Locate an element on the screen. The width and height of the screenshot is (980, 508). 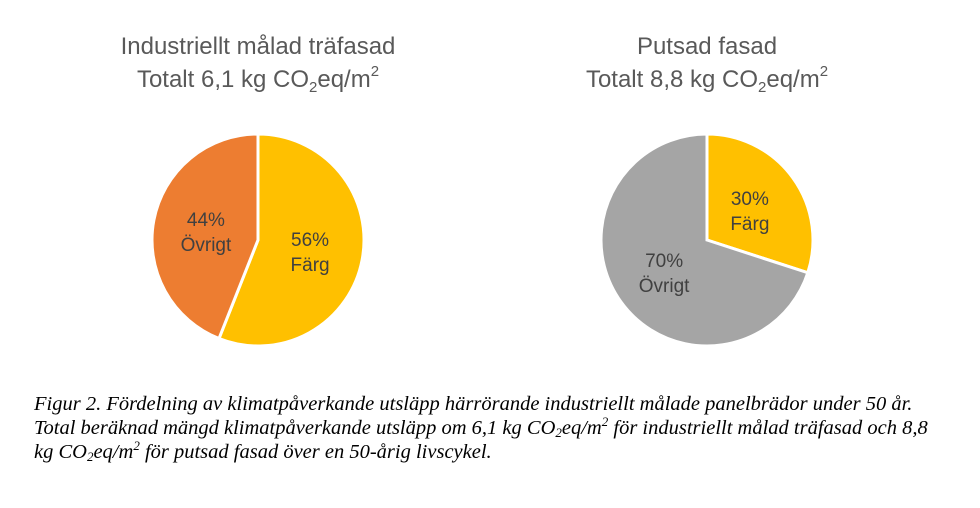
subtitle-prefix: Totalt 6,1 kg CO is located at coordinates (223, 79).